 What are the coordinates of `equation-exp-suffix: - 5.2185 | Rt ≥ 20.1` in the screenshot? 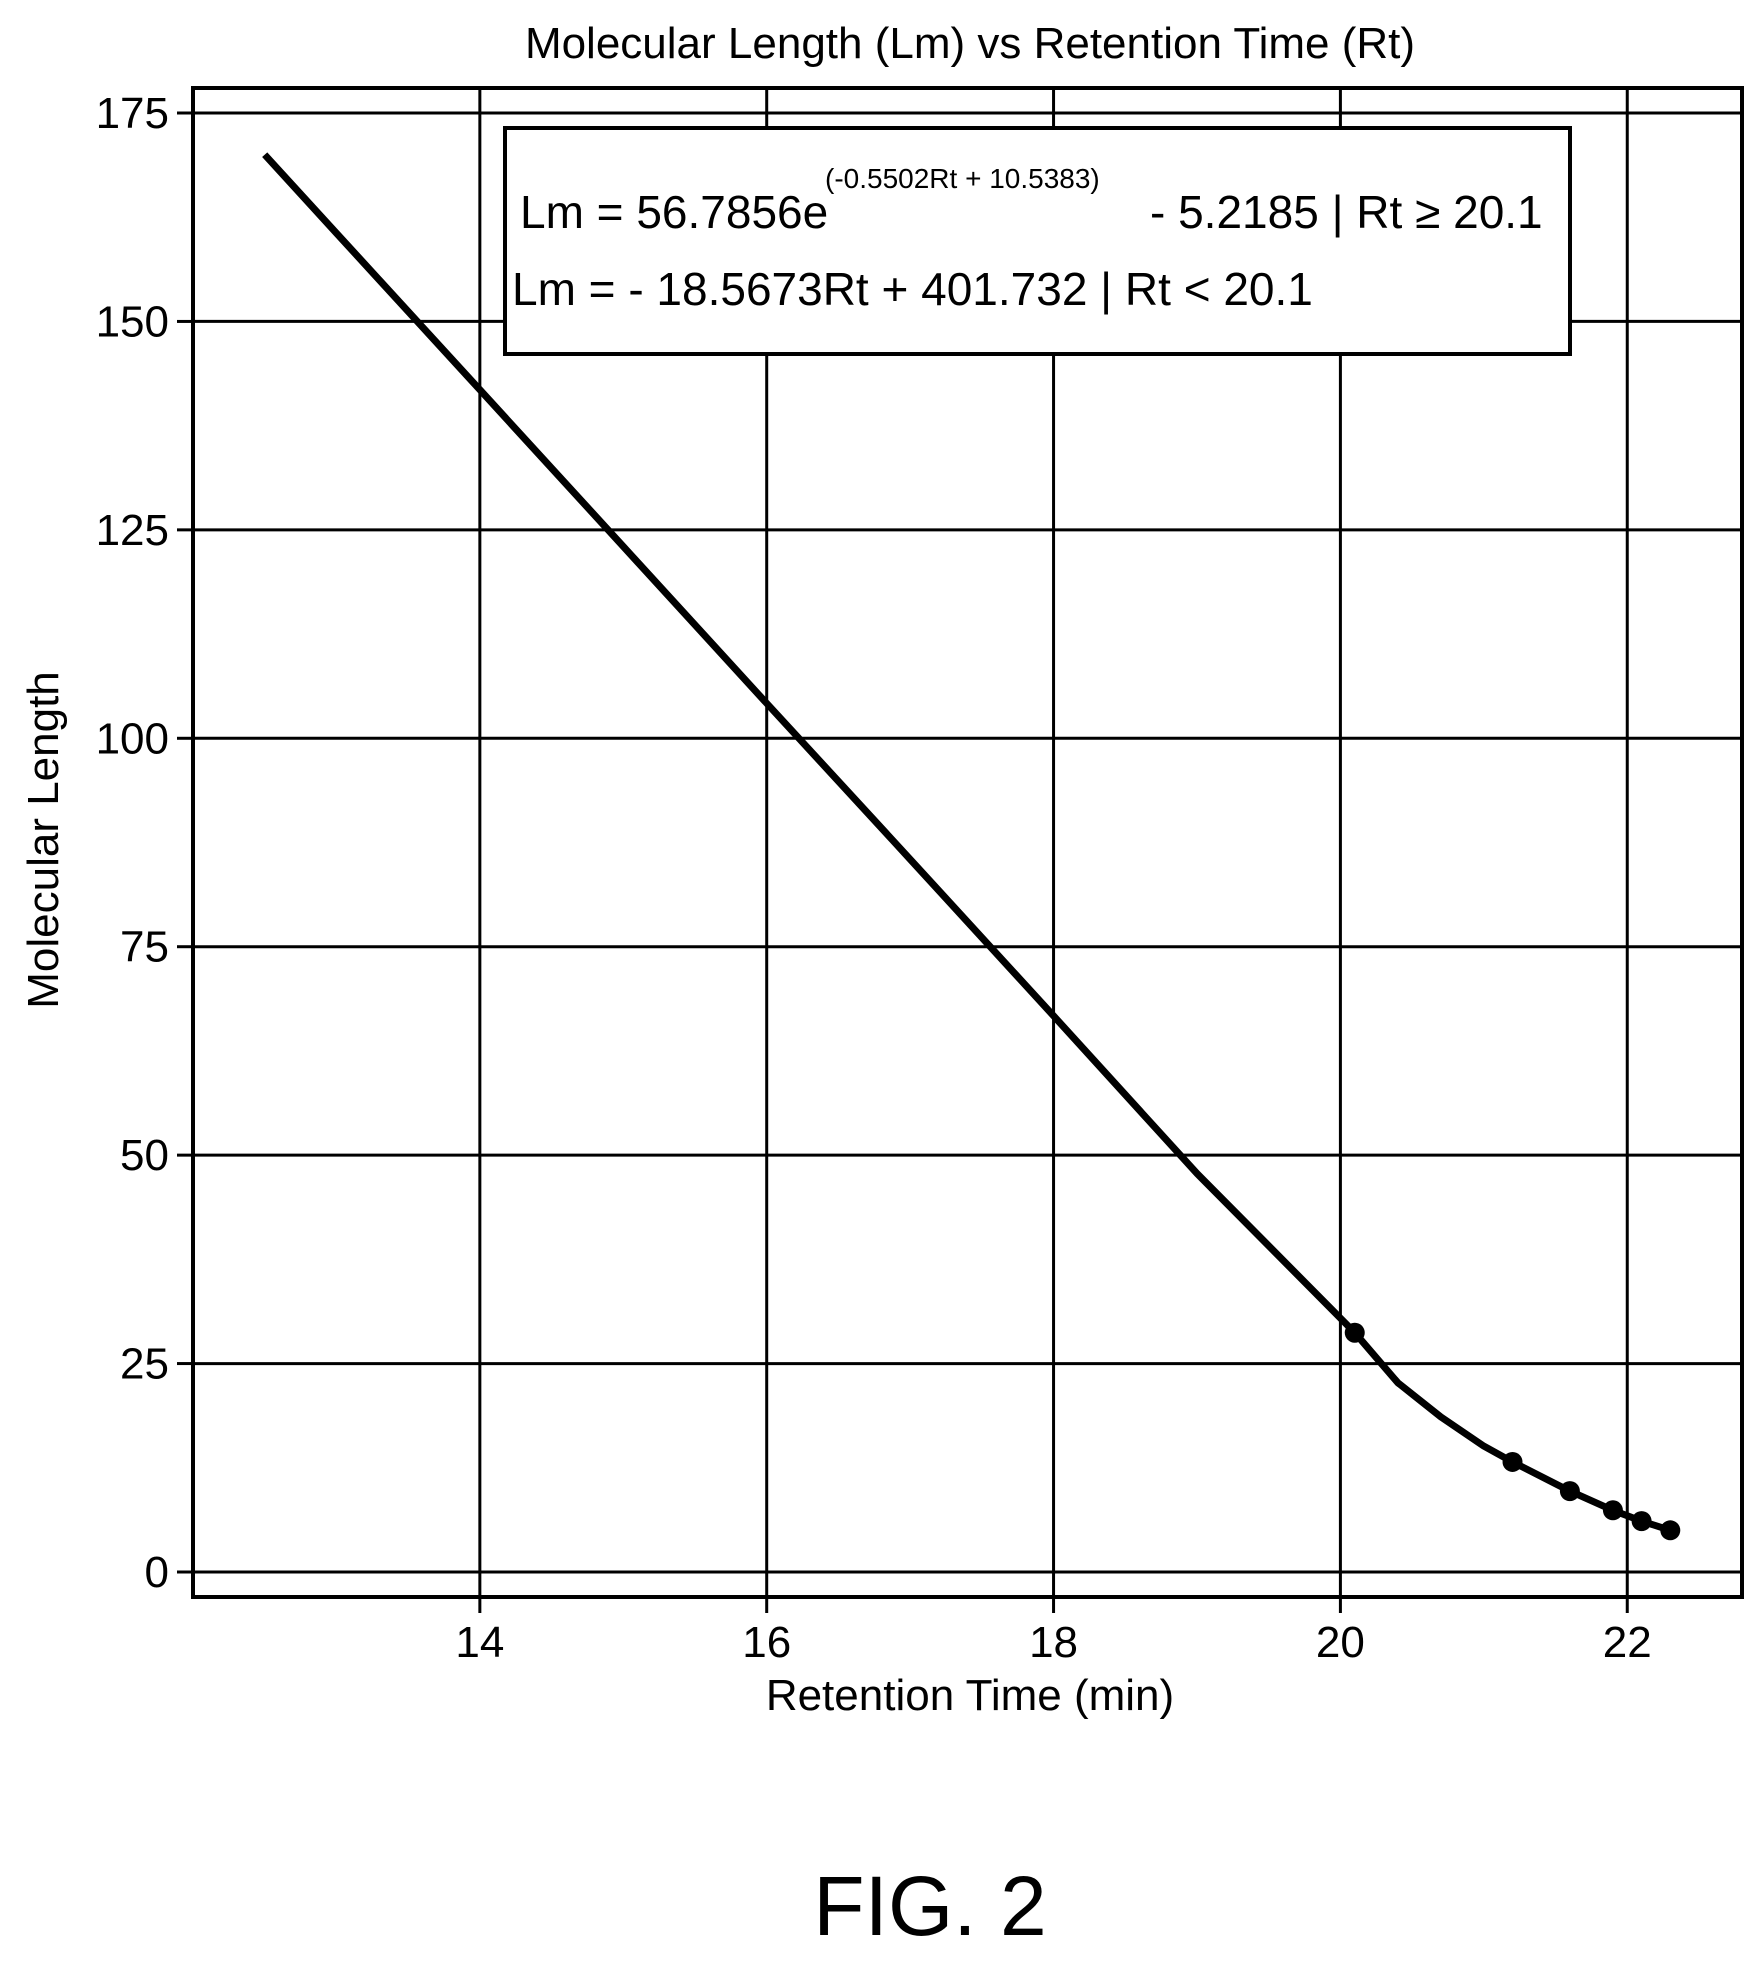 It's located at (1346, 212).